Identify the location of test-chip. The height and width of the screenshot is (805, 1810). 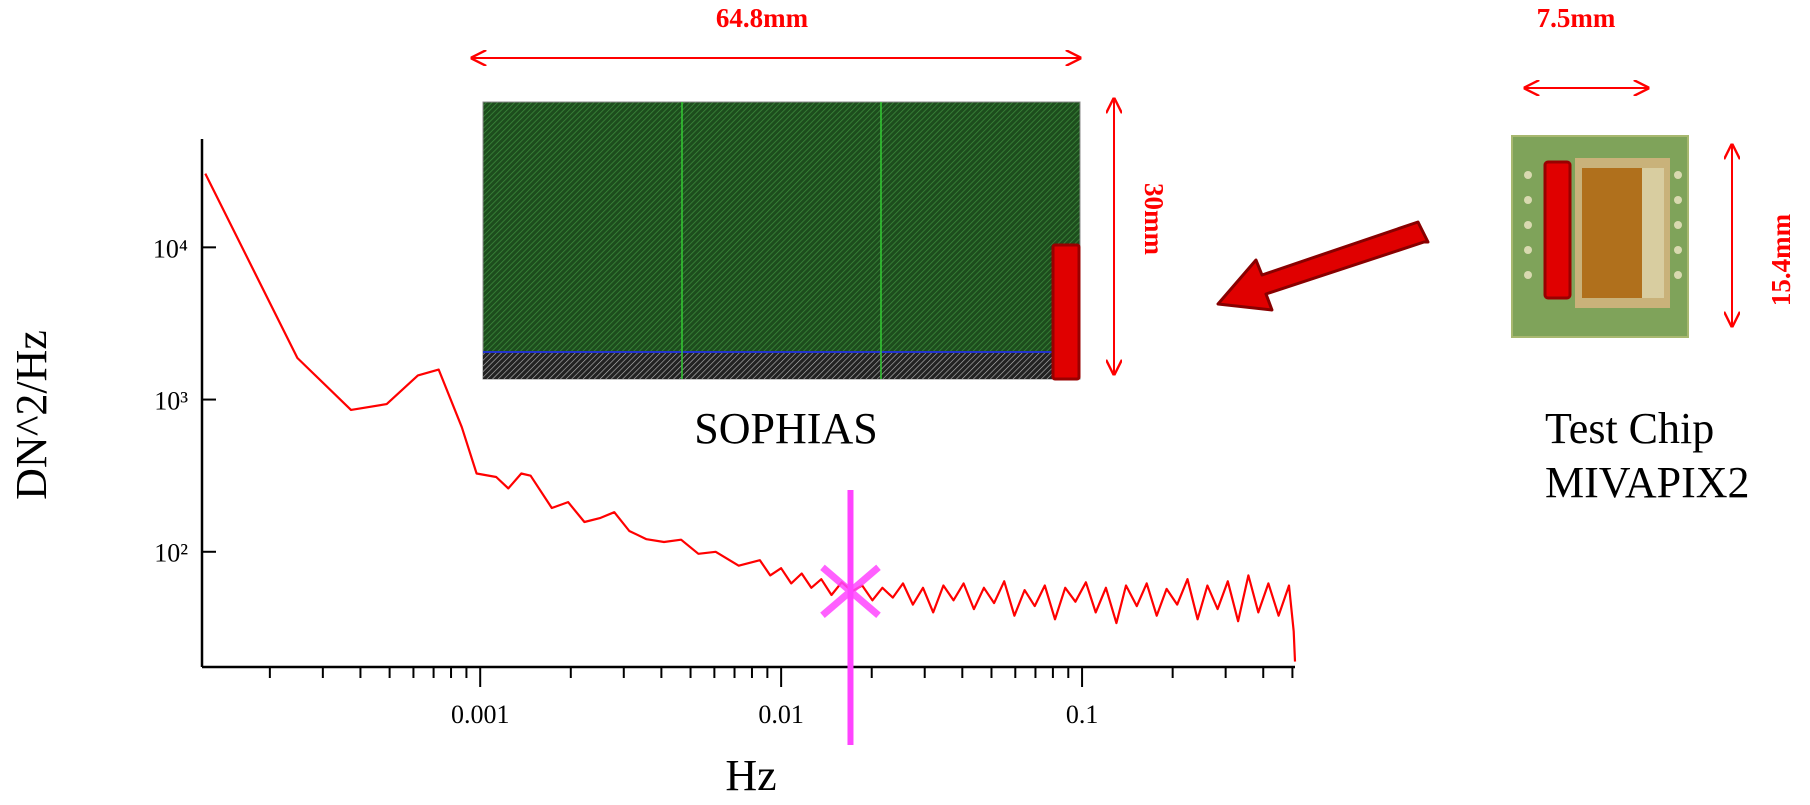
(1600, 236).